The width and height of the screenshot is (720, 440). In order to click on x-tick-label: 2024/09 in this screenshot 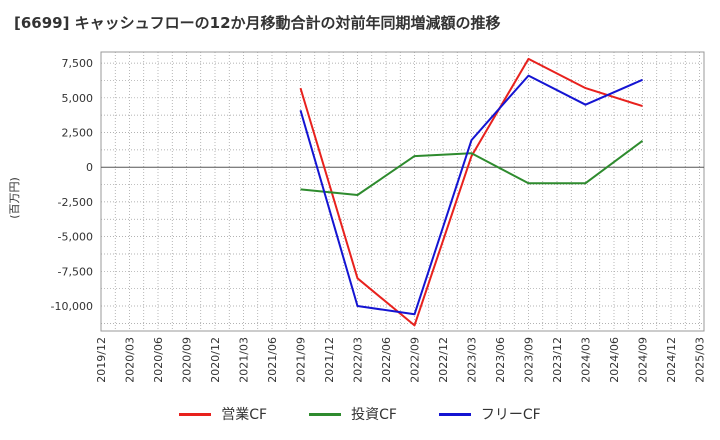, I will do `click(643, 360)`.